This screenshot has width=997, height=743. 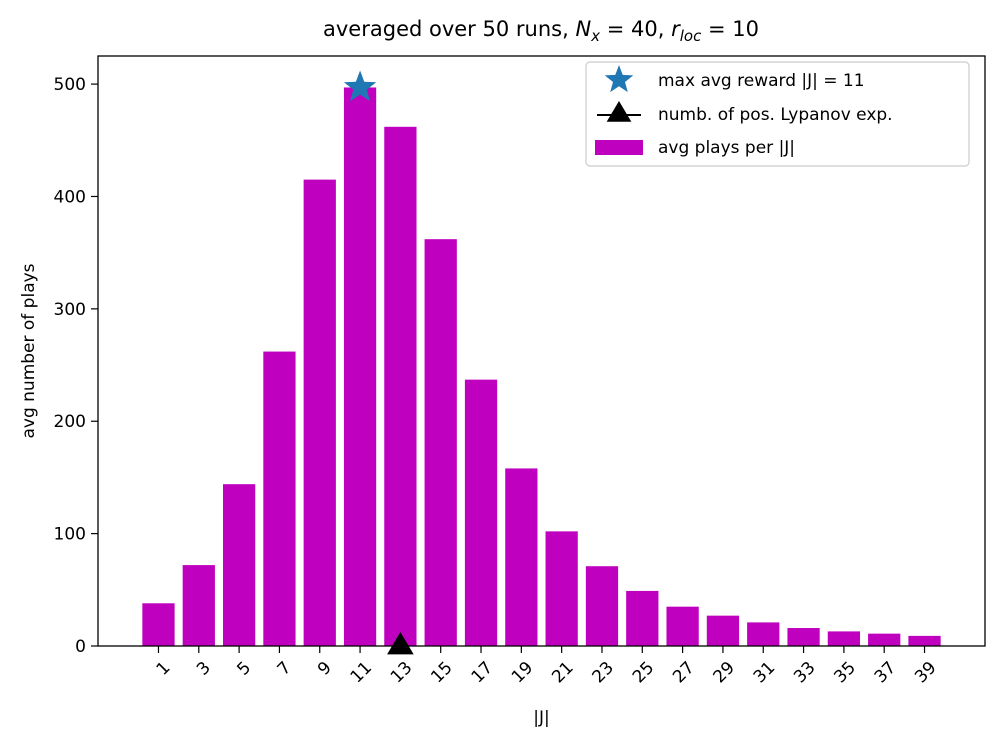 I want to click on title-math-symbol: r, so click(x=676, y=29).